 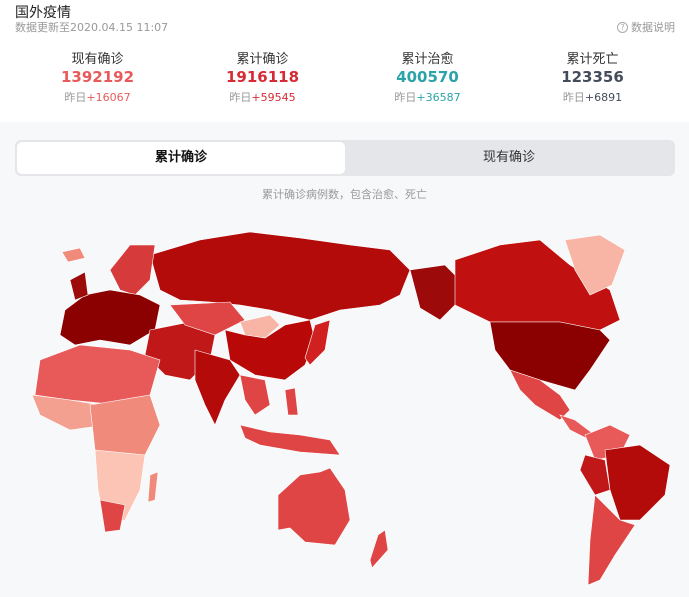 I want to click on tab-current-confirmed: 现有确诊, so click(x=508, y=157).